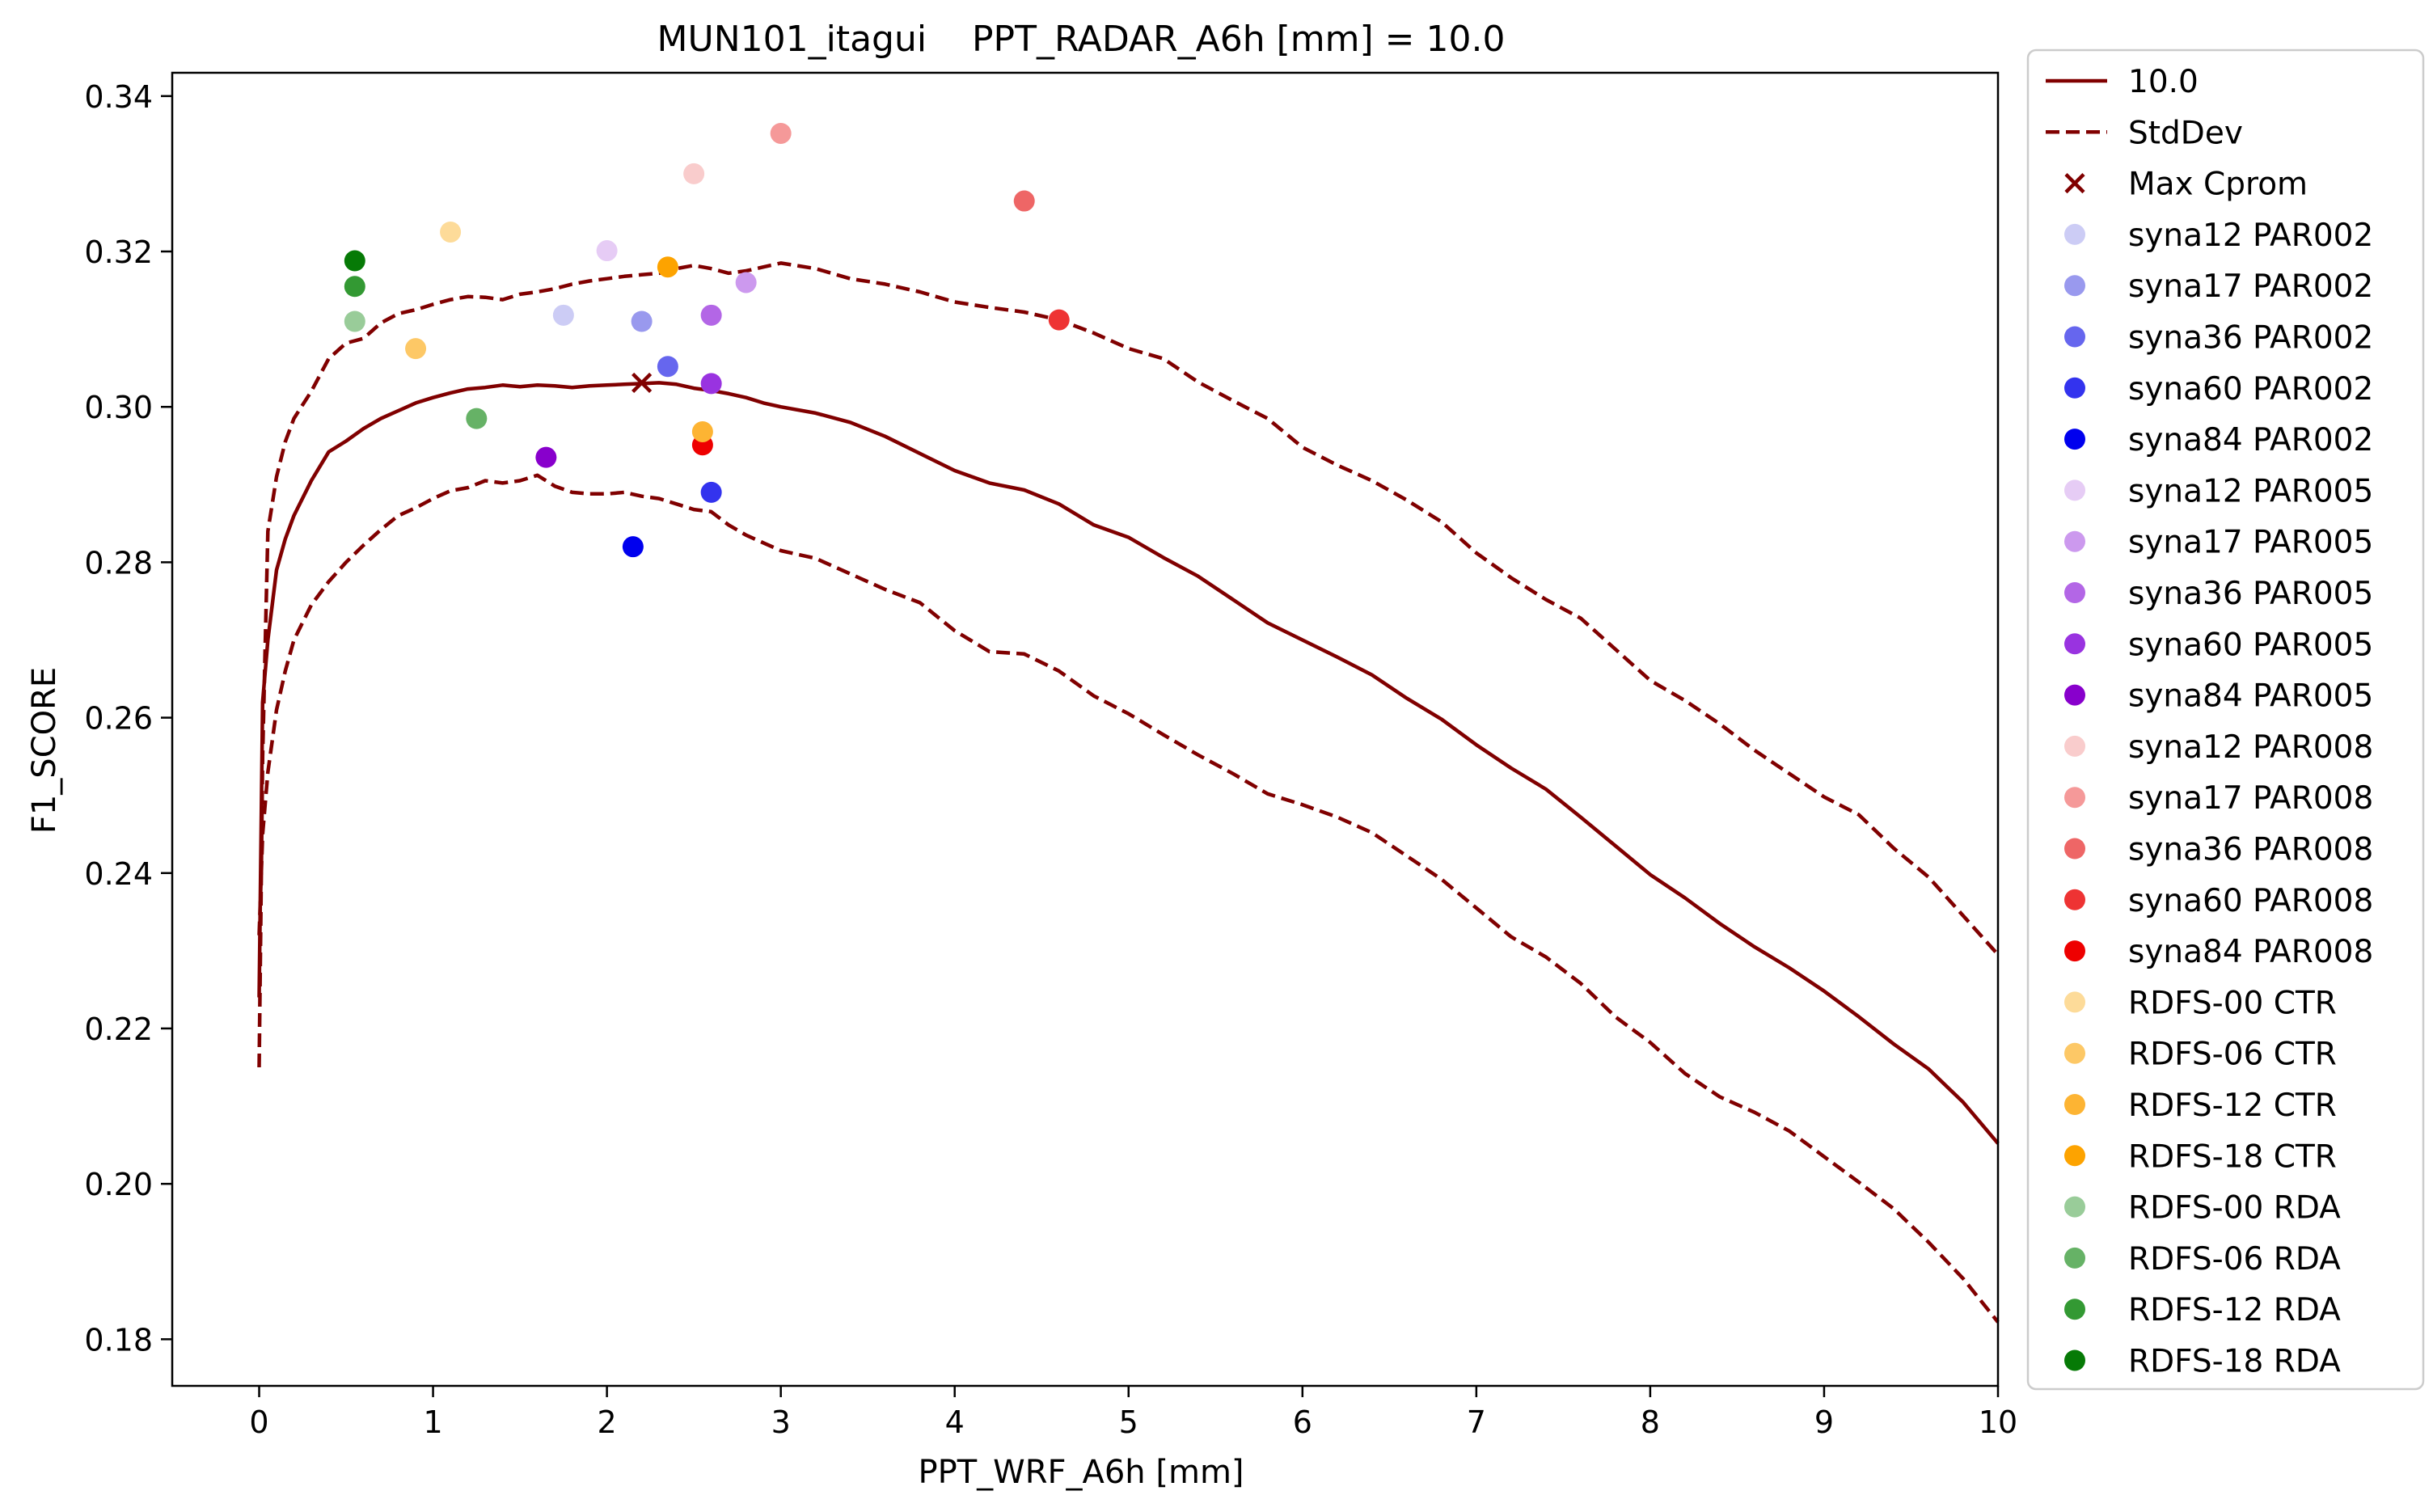 The image size is (2433, 1512). I want to click on legend-label: syna36 PAR008, so click(2251, 850).